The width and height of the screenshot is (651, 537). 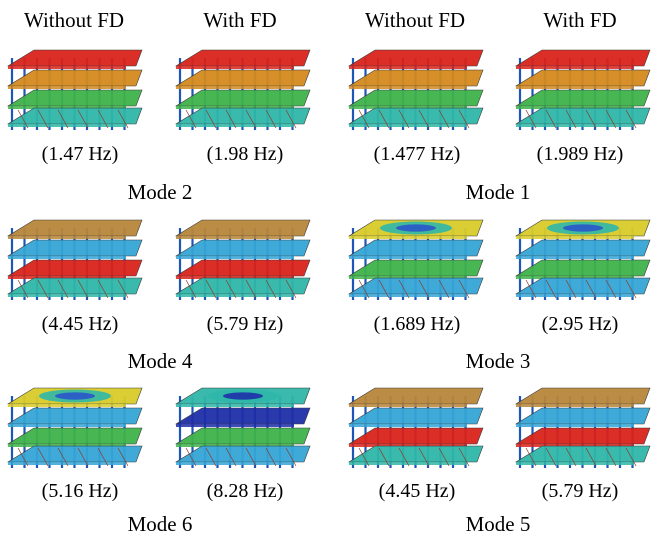 What do you see at coordinates (498, 524) in the screenshot?
I see `mode-label: Mode 5` at bounding box center [498, 524].